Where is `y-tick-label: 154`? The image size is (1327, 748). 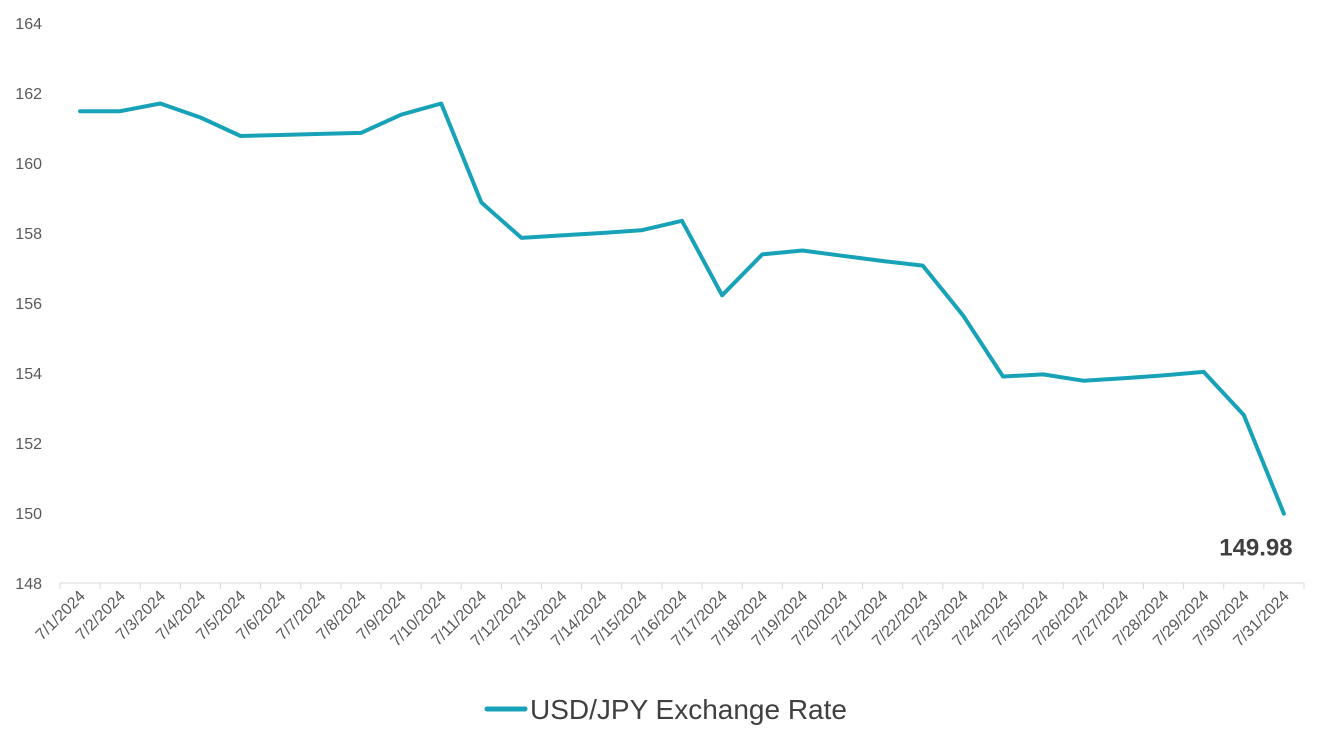 y-tick-label: 154 is located at coordinates (28, 374).